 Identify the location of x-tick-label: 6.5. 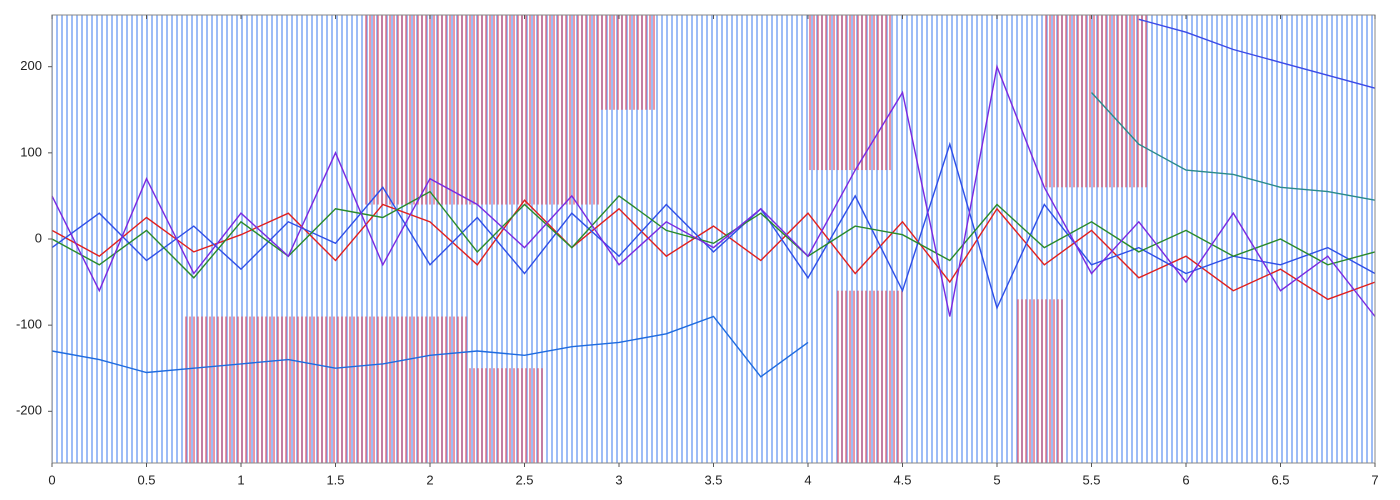
(1280, 479).